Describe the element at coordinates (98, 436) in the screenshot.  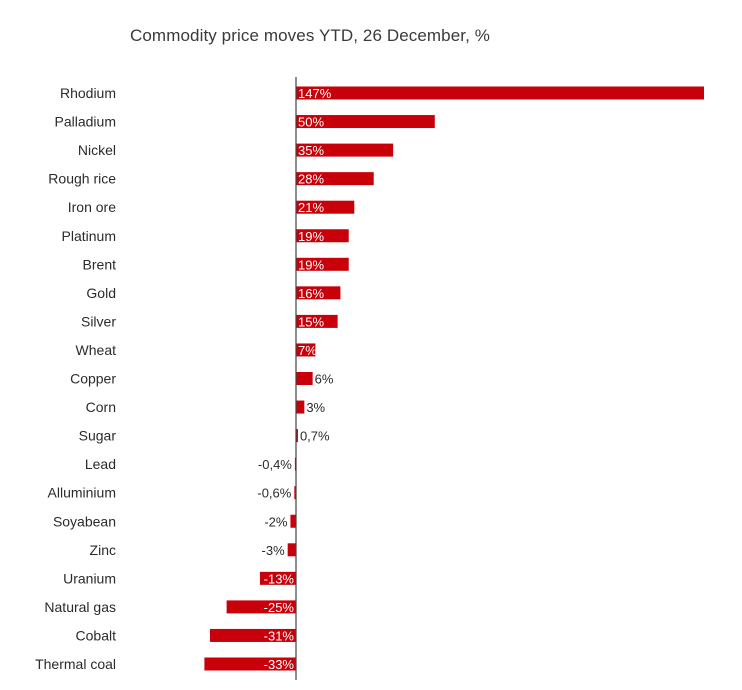
I see `category-label: Sugar` at that location.